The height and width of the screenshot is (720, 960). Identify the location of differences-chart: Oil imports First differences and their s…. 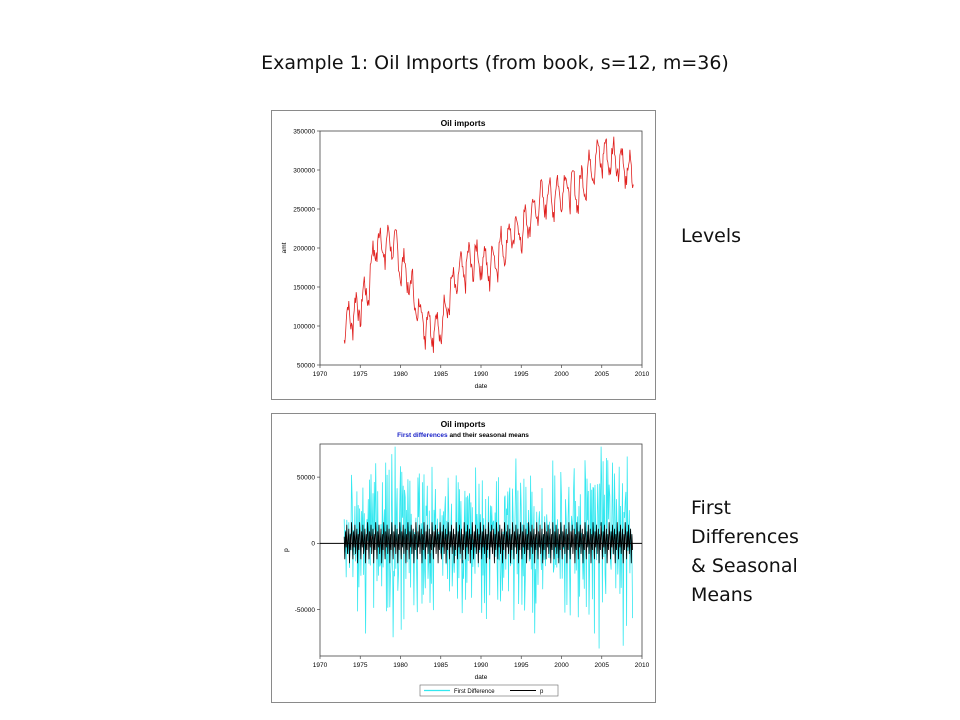
(466, 558).